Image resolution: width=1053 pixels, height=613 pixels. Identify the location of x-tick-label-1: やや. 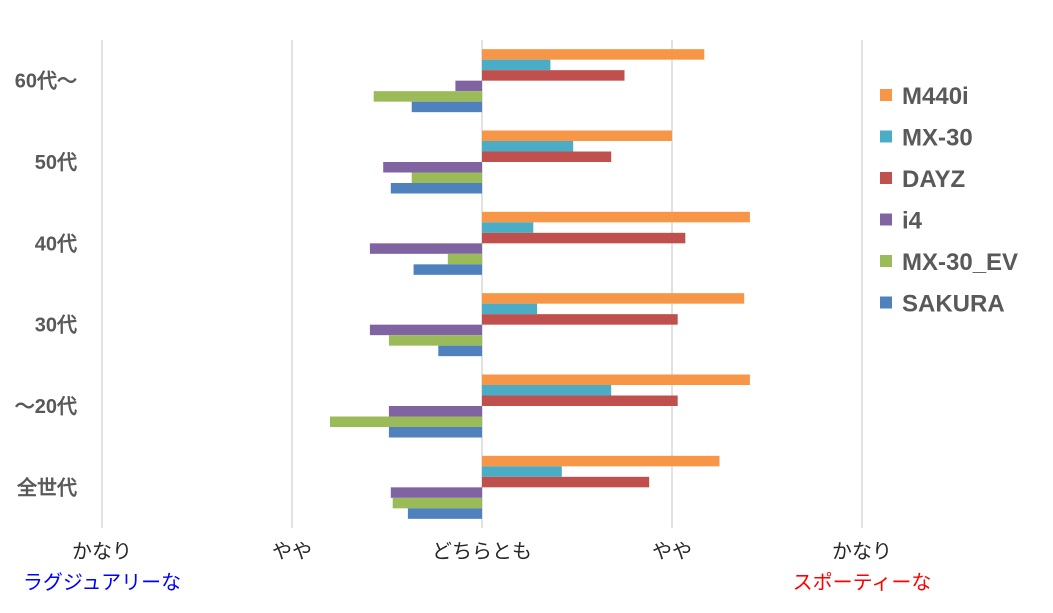
(292, 552).